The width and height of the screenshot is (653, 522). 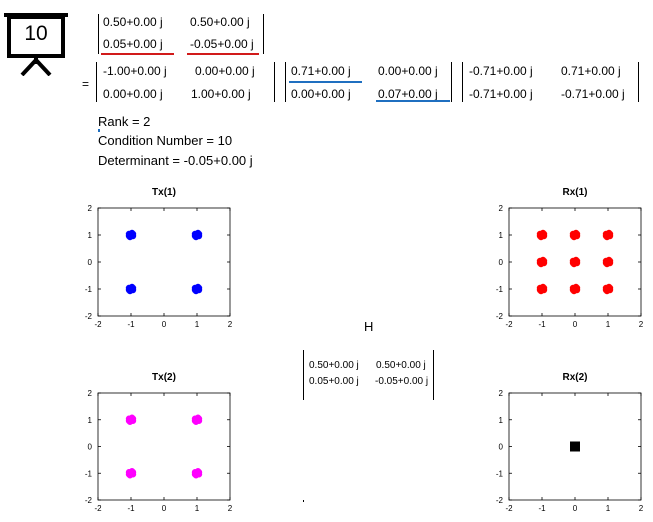 I want to click on presentation-board-icon: 10, so click(x=36, y=42).